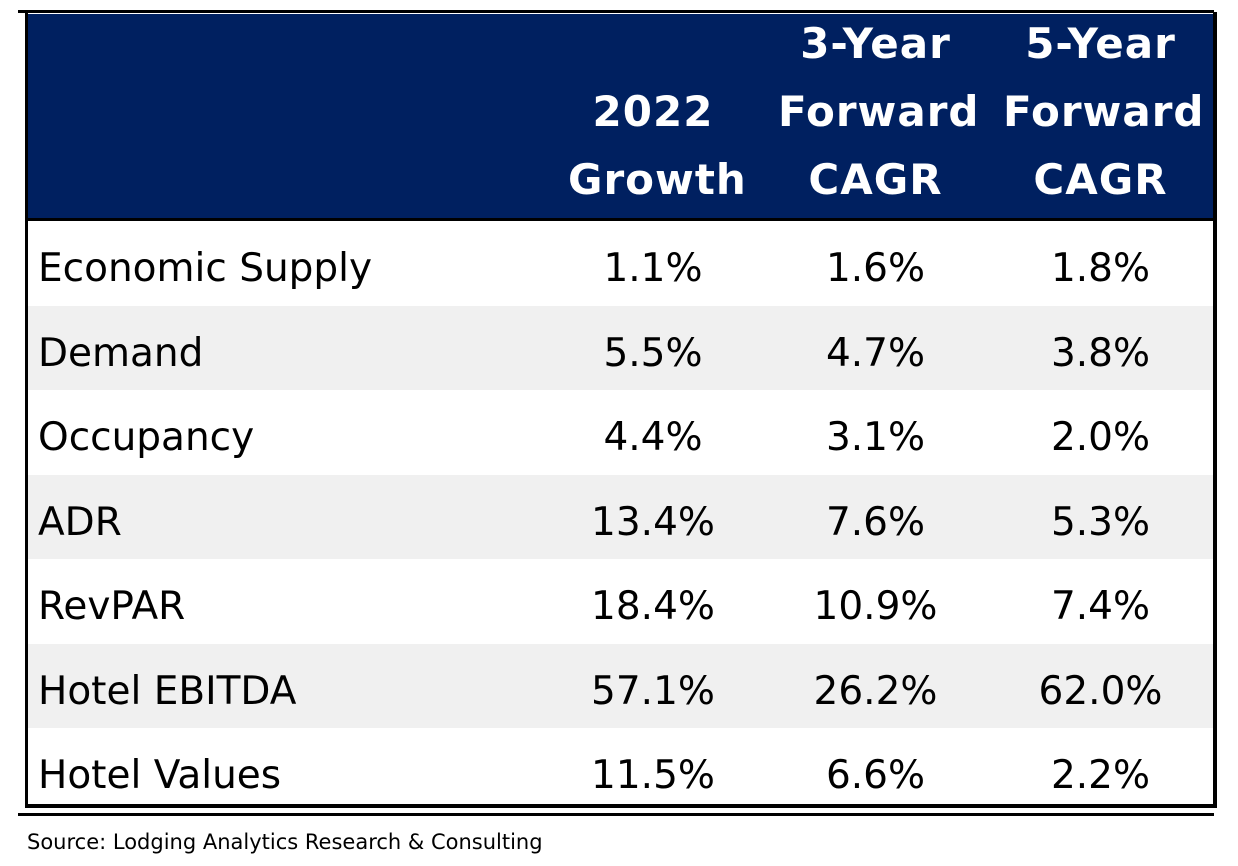 This screenshot has height=866, width=1238. Describe the element at coordinates (167, 691) in the screenshot. I see `row-label: Hotel EBITDA` at that location.